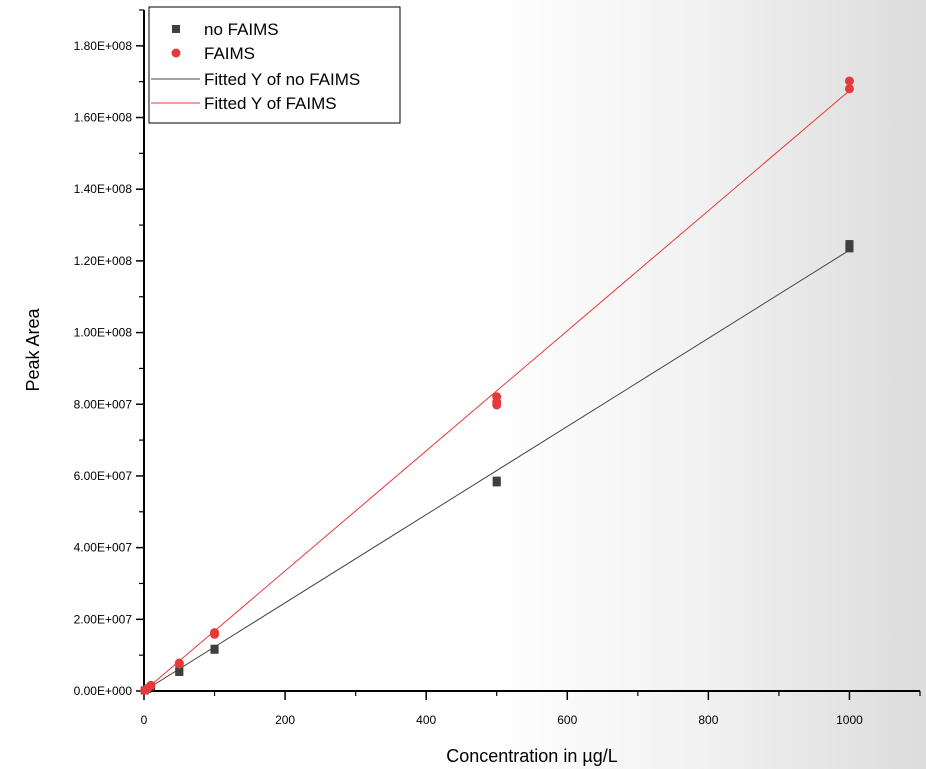 This screenshot has width=926, height=769. I want to click on x-tick-label: 200, so click(285, 720).